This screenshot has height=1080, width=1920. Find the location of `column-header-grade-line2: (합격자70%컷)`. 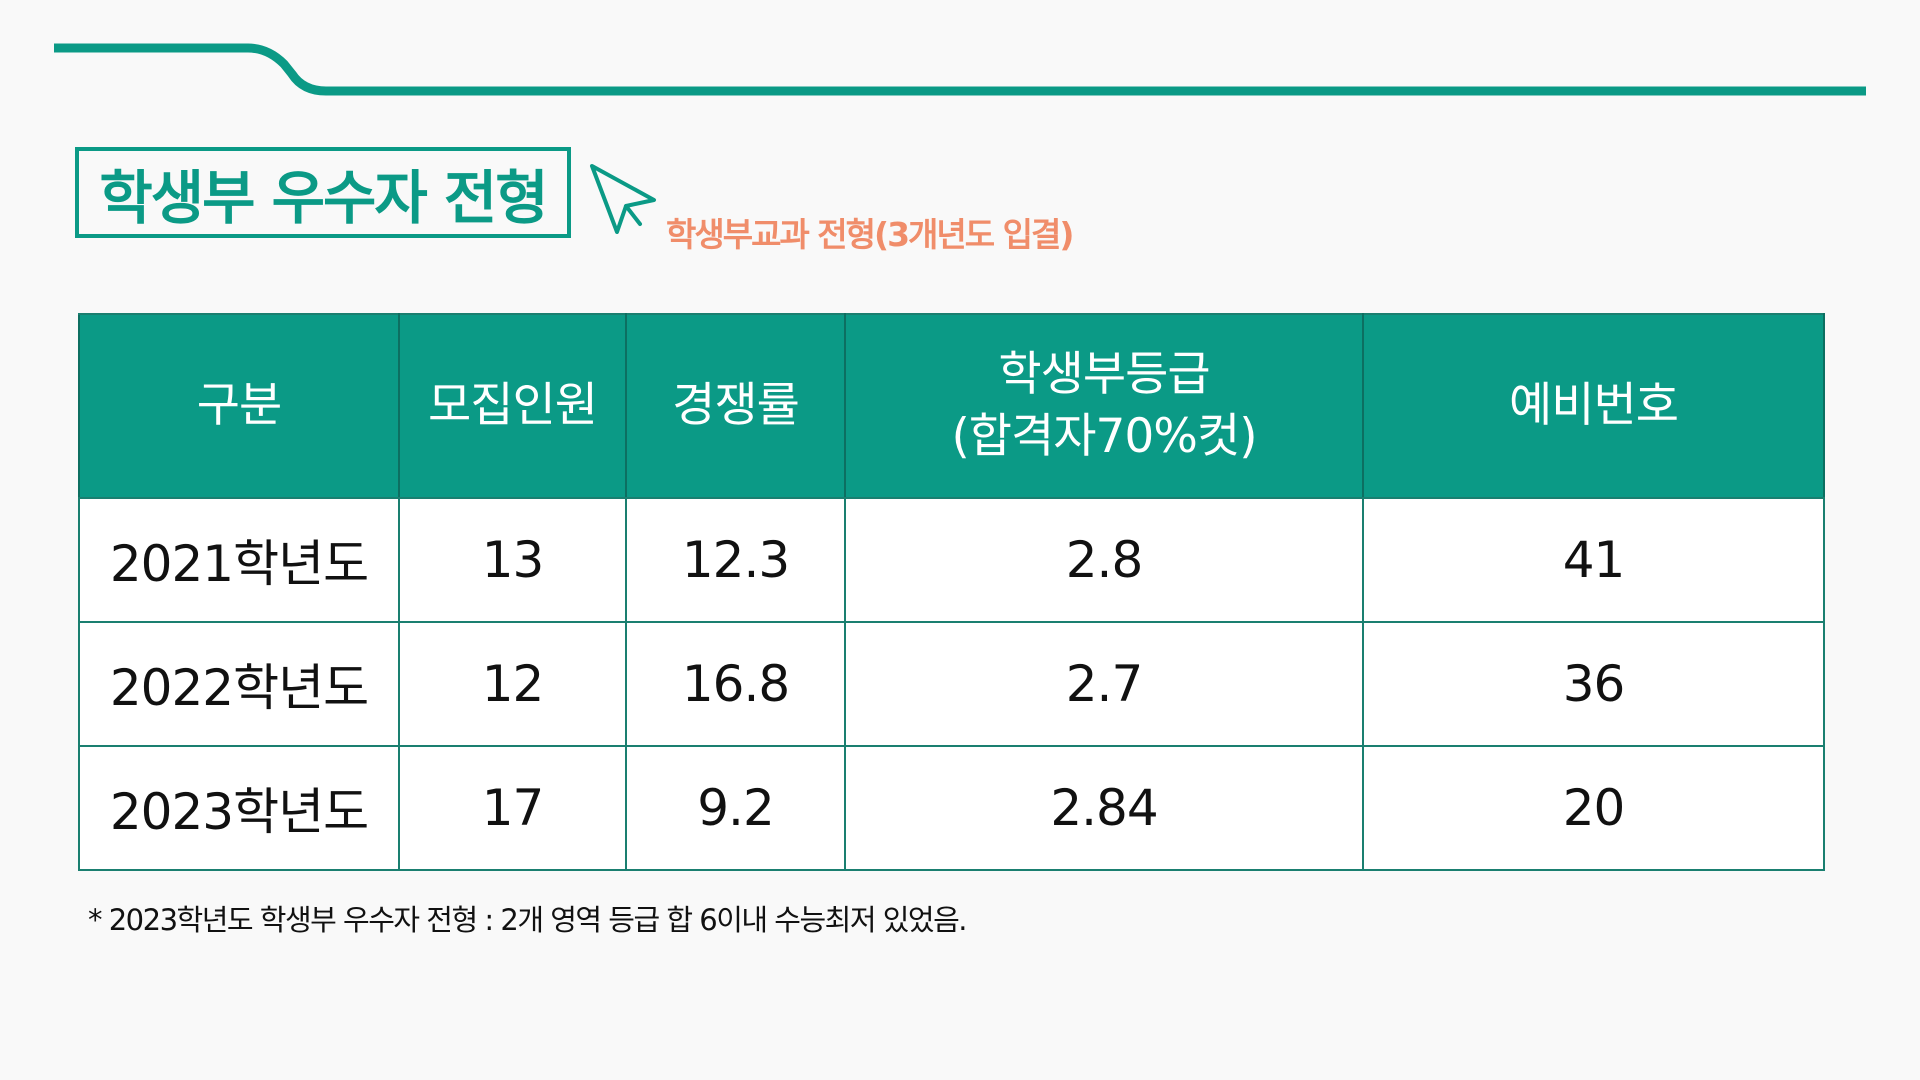

column-header-grade-line2: (합격자70%컷) is located at coordinates (1104, 436).